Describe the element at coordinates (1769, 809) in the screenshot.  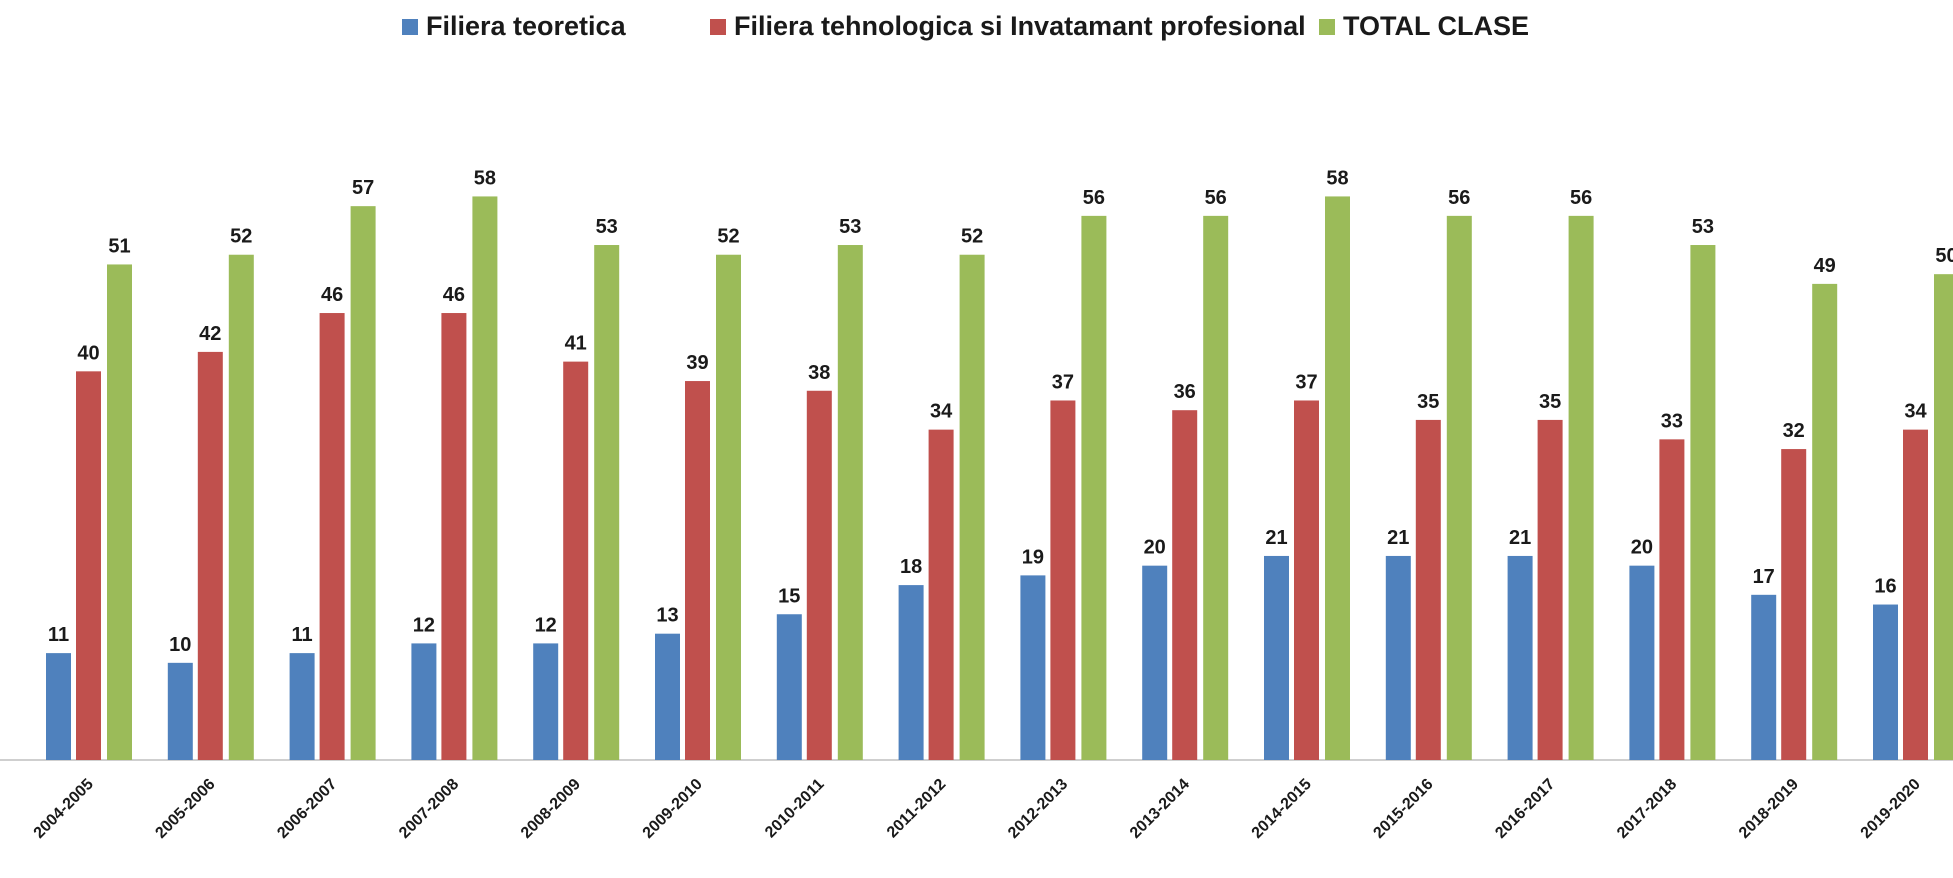
I see `x-tick-label: 2018-2019` at that location.